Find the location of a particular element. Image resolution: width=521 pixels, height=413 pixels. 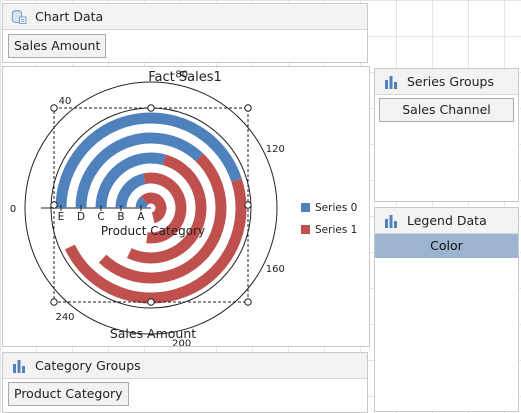

legend-data-header: Legend Data is located at coordinates (446, 221).